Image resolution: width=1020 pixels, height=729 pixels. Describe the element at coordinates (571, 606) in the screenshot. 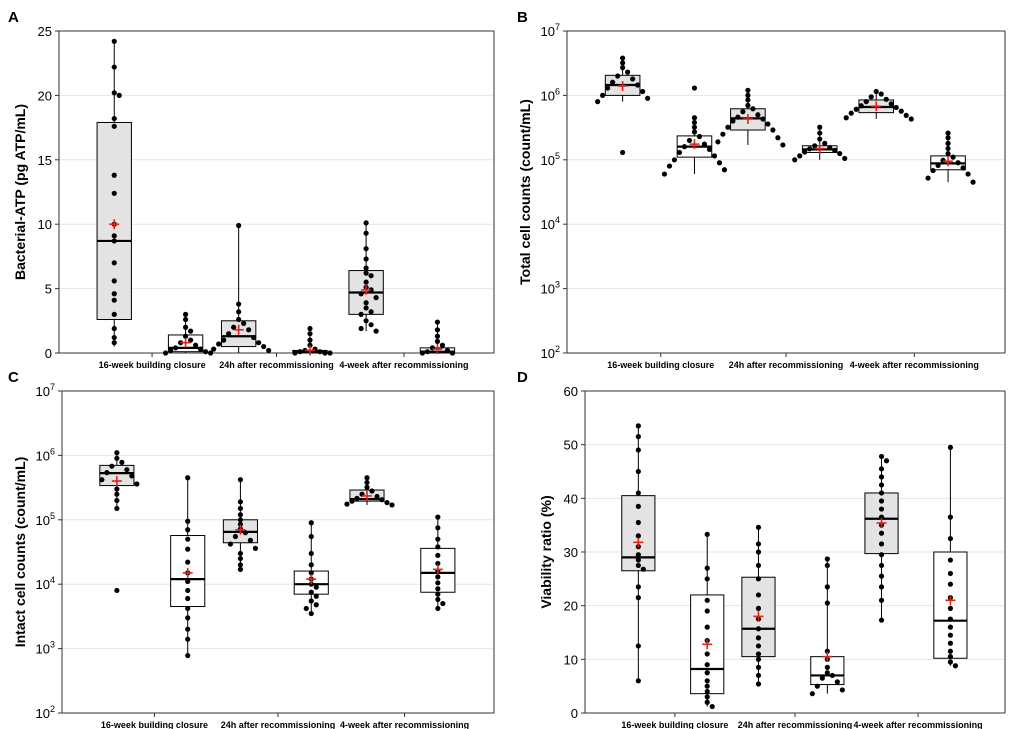

I see `y-tick-label: 20` at that location.